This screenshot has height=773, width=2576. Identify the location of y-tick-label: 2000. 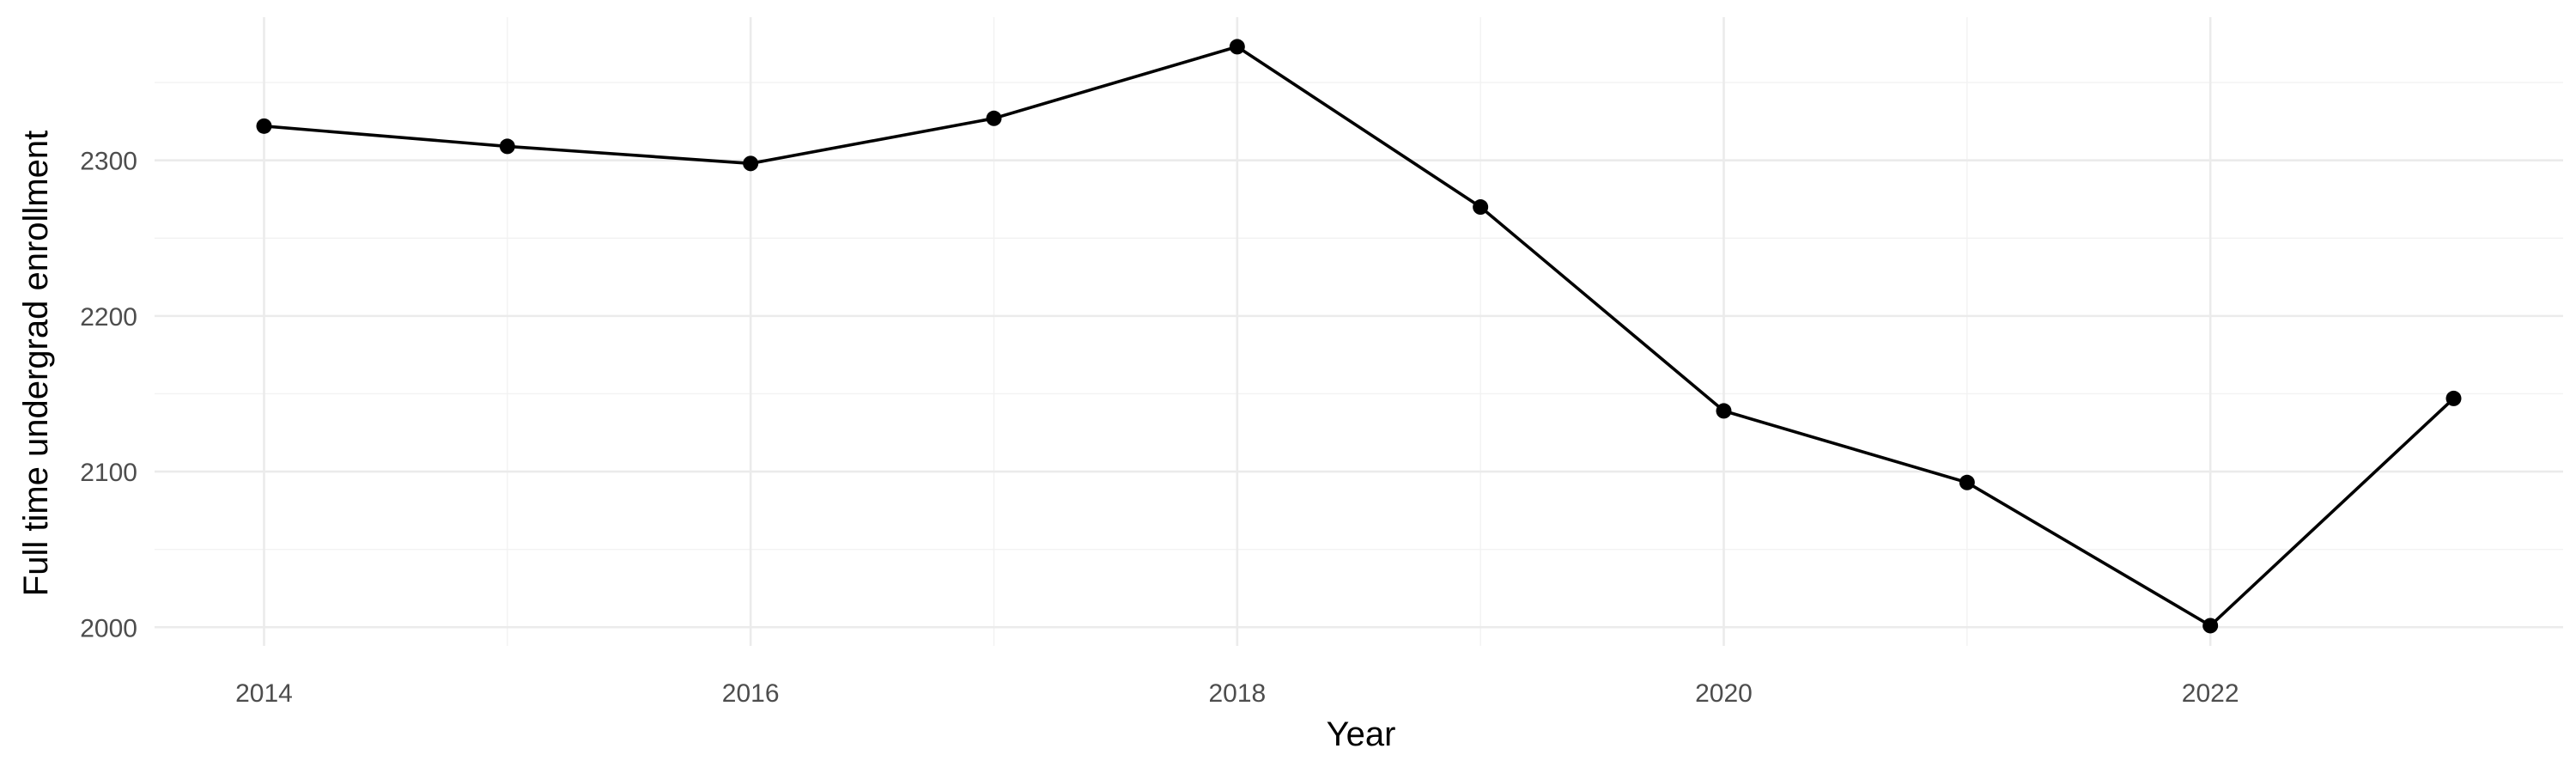
(109, 628).